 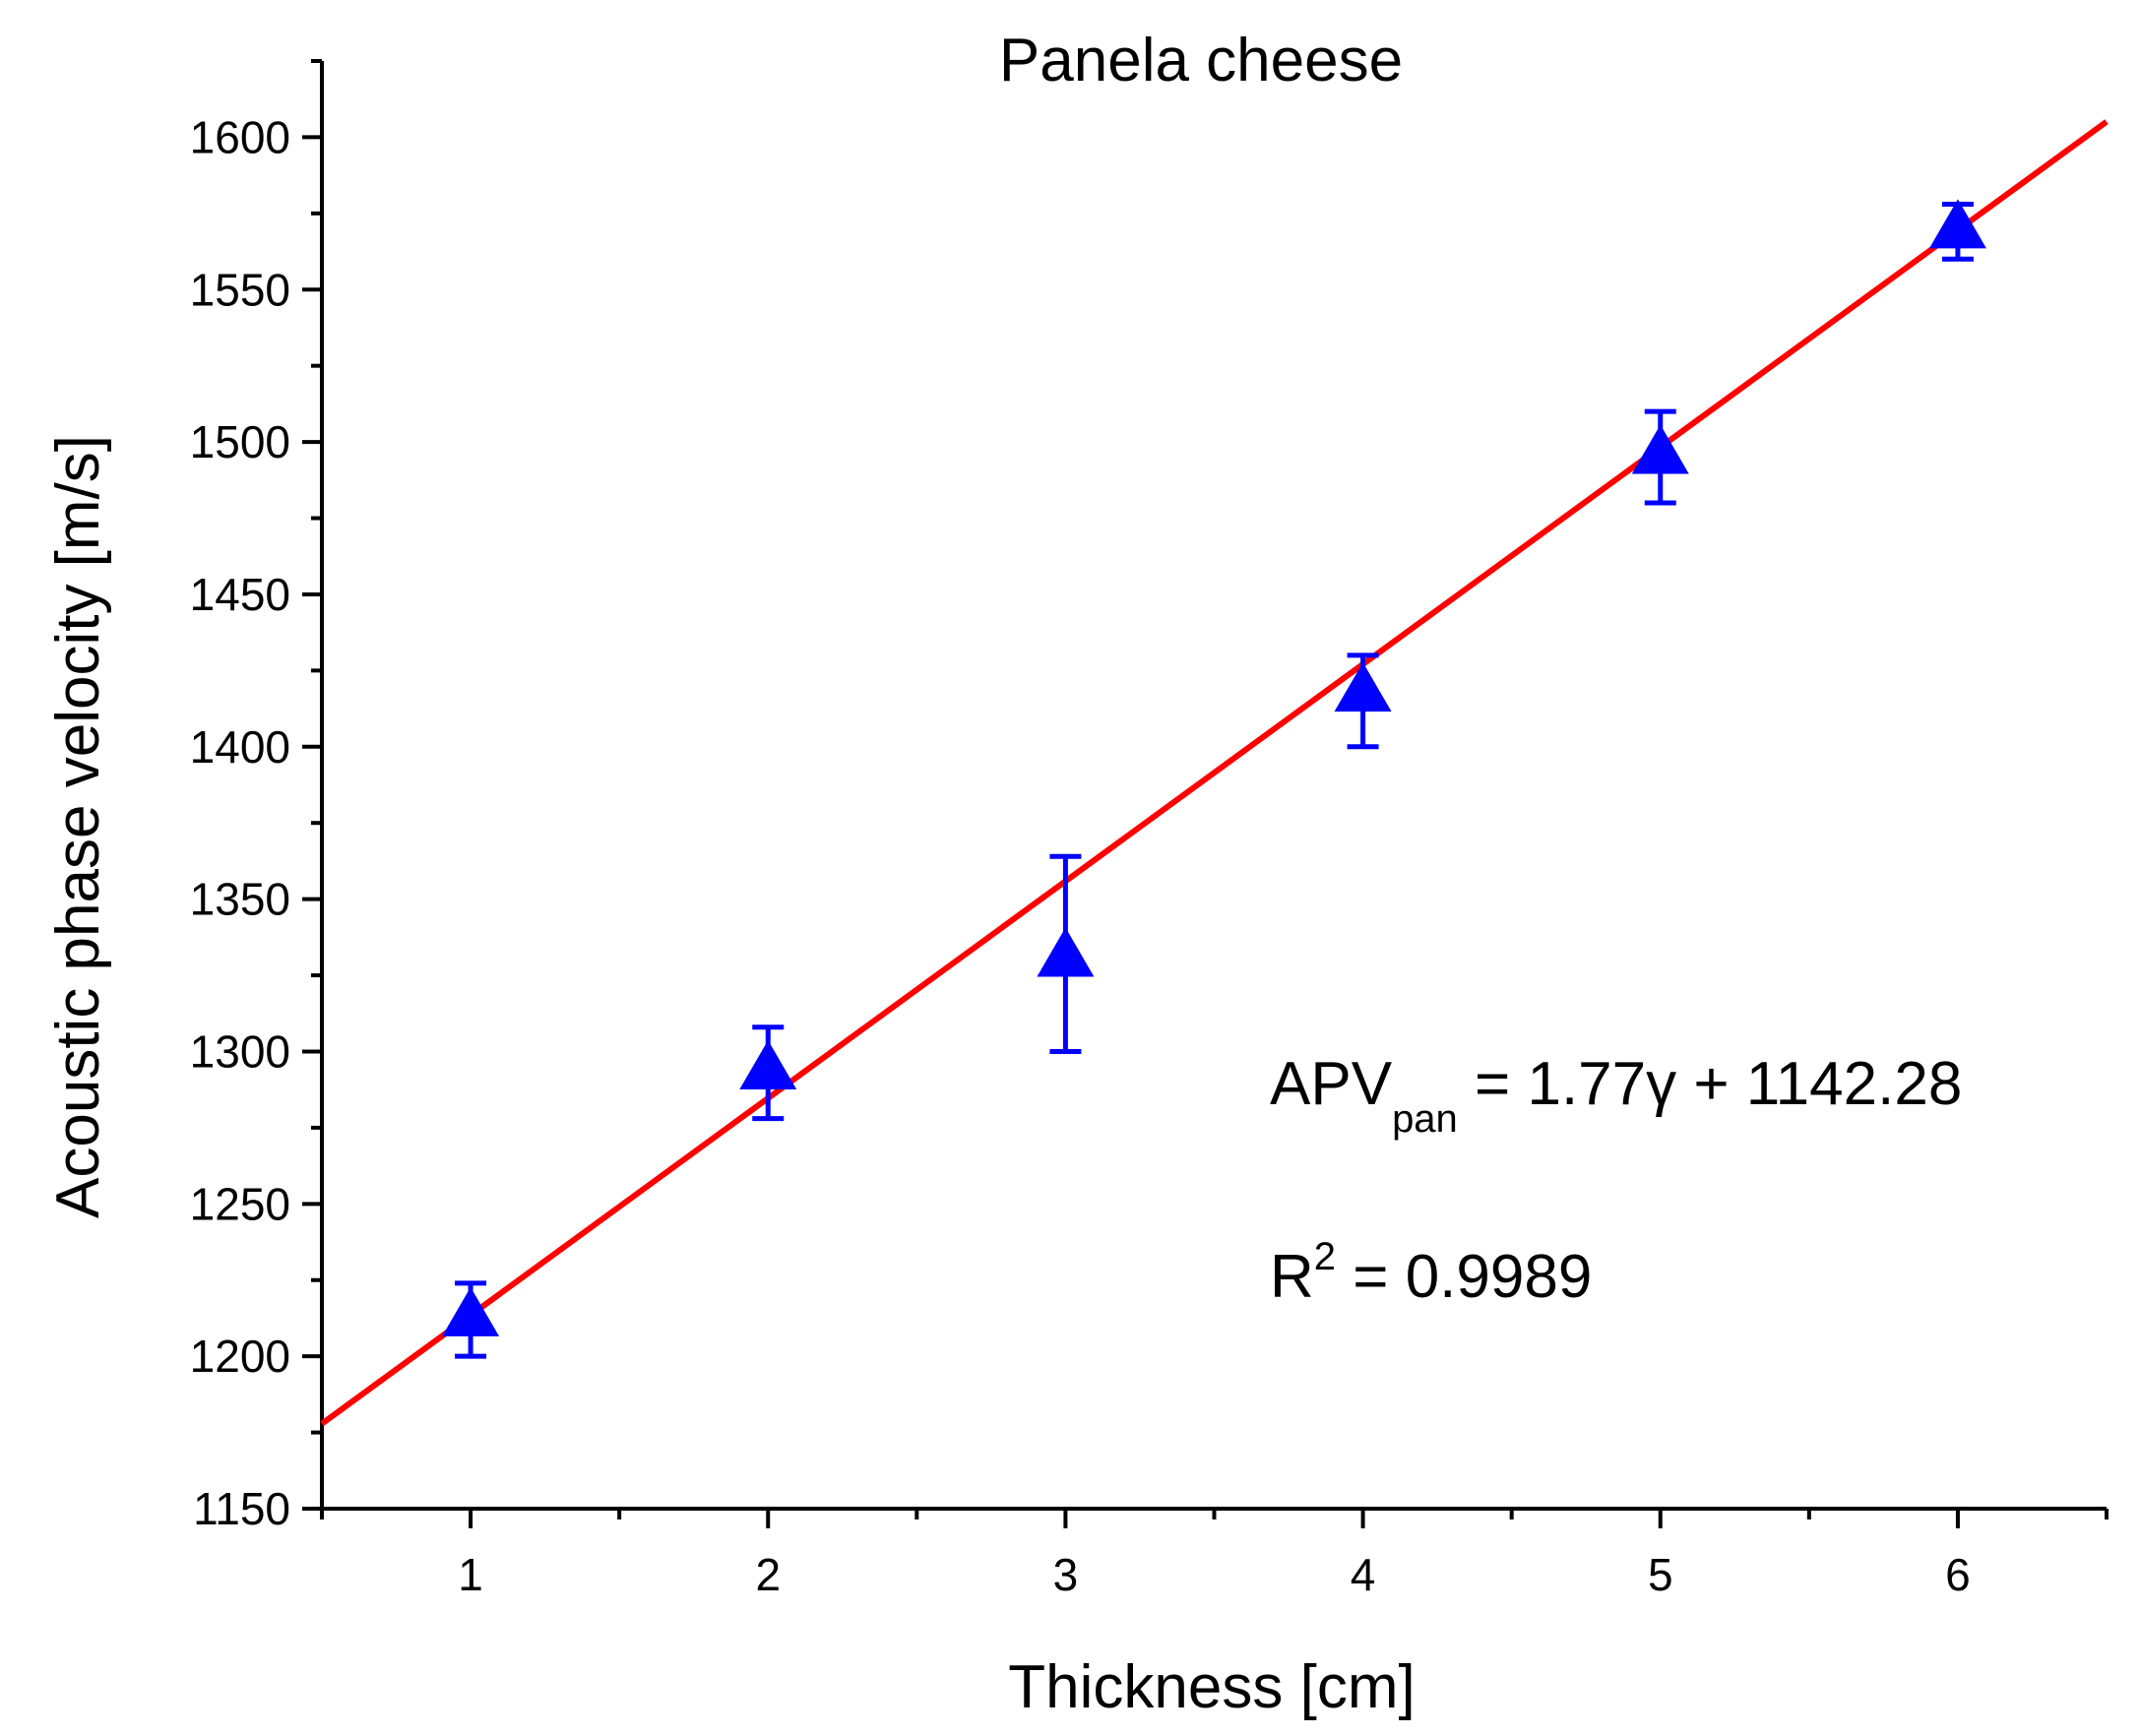 I want to click on x-tick-label: 3, so click(x=1066, y=1574).